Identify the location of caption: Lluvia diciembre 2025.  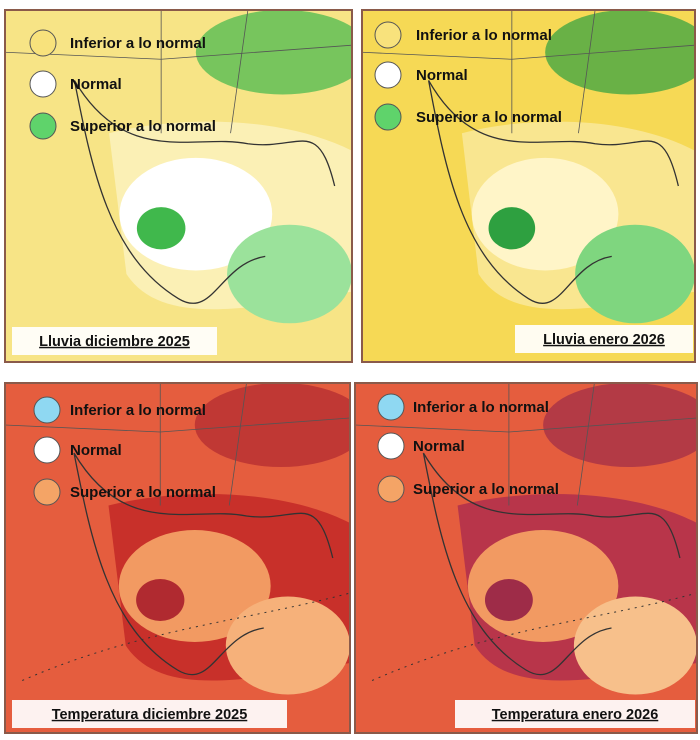
(114, 342).